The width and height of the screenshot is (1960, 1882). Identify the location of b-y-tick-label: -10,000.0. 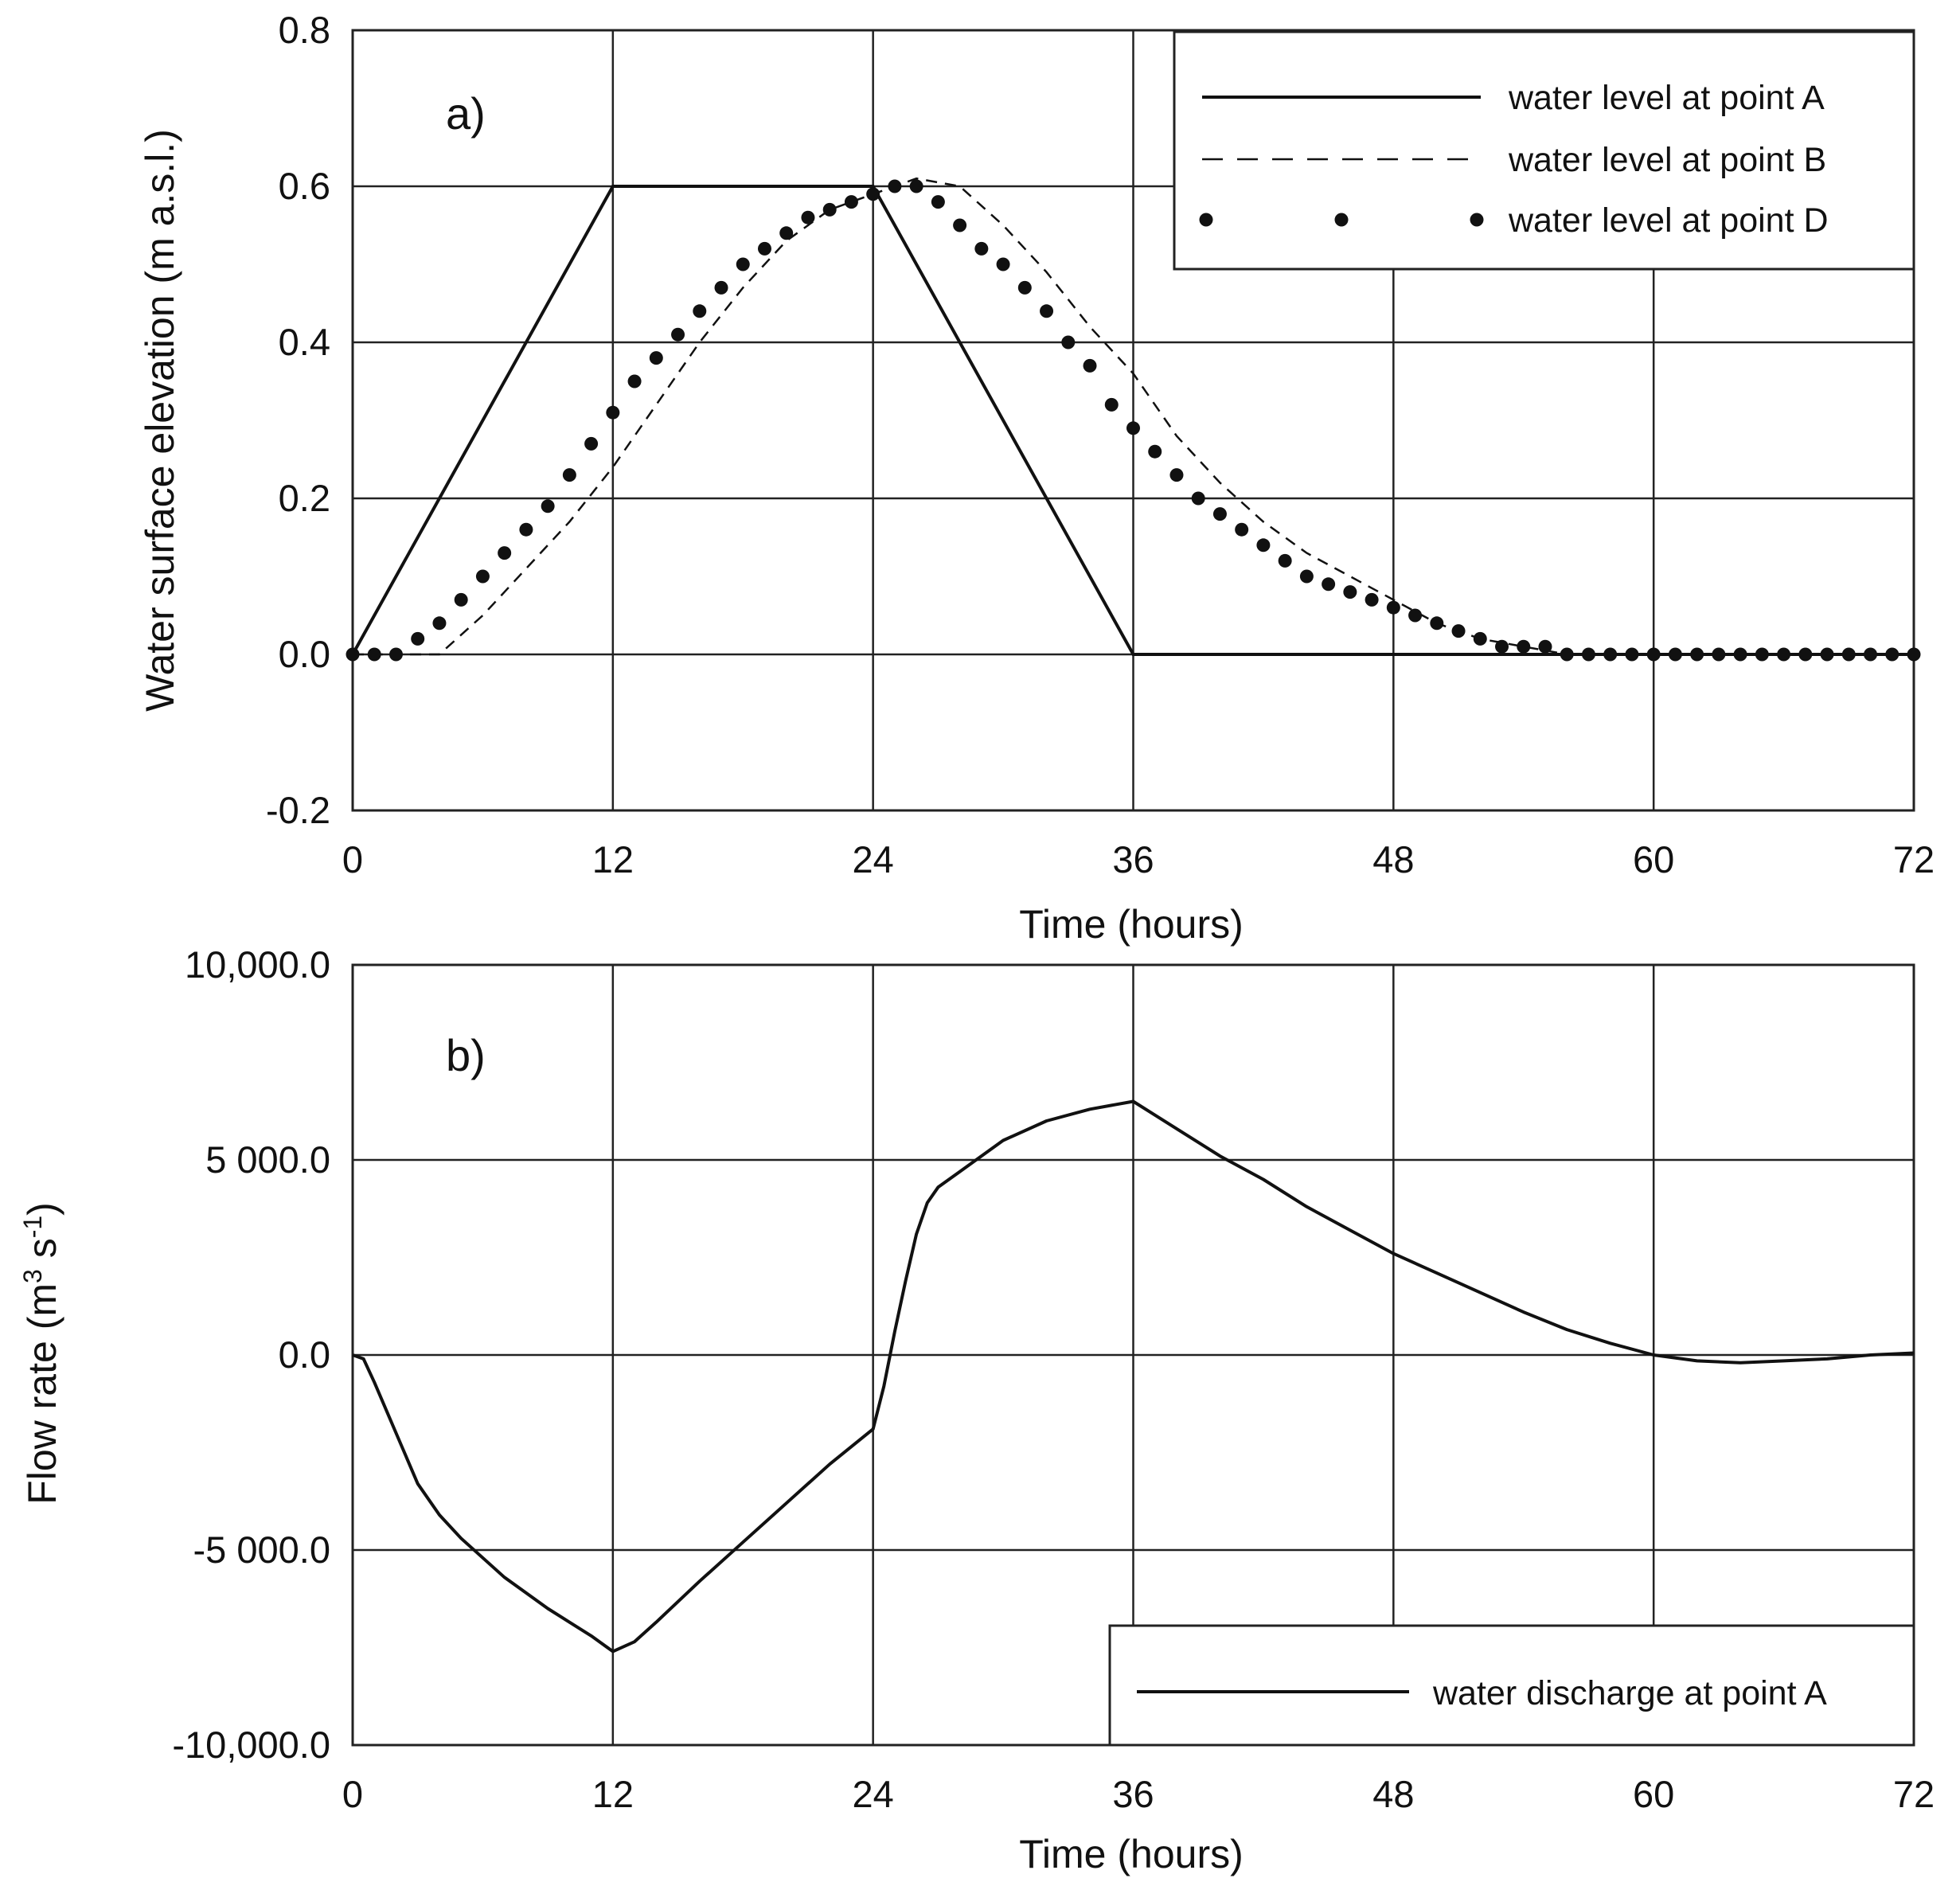
(251, 1745).